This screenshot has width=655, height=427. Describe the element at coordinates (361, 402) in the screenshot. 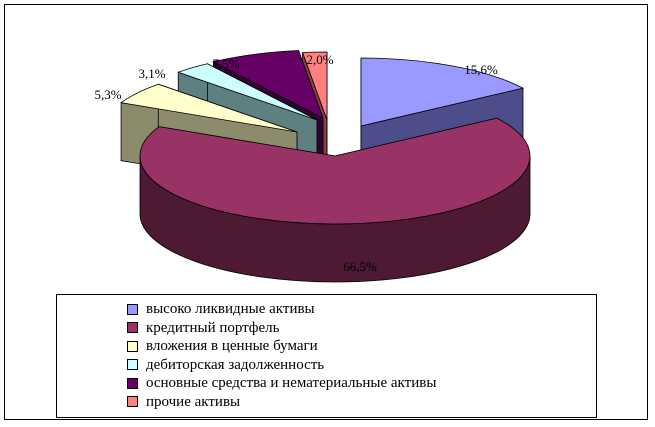

I see `legend-item-prochie-aktivy: прочие активы` at that location.